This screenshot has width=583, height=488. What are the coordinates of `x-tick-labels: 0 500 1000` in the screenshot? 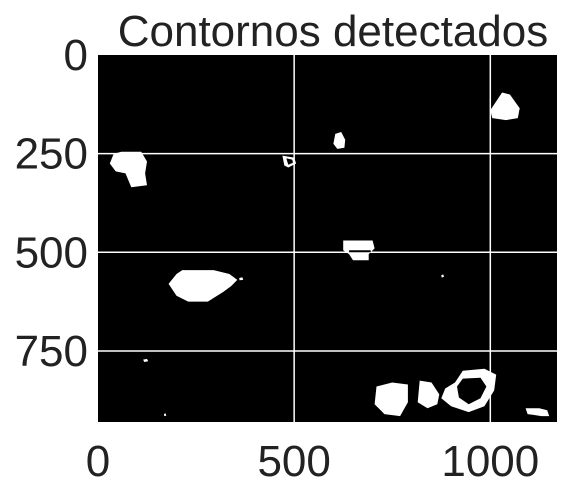 It's located at (312, 461).